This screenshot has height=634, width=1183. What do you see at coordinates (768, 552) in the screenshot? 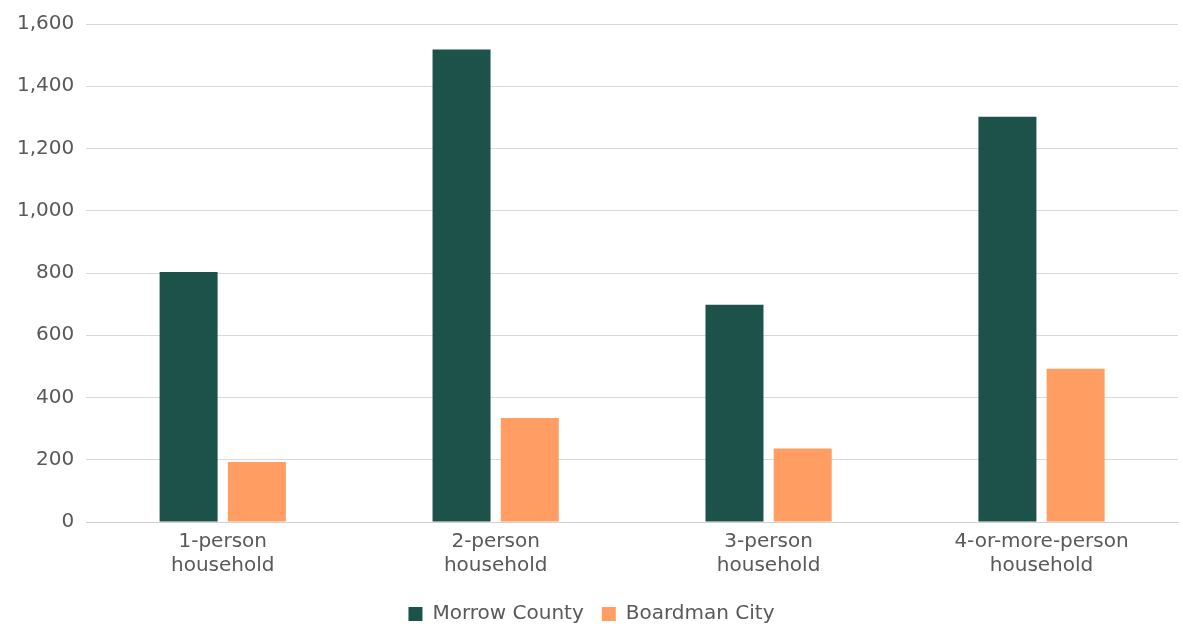
I see `x-tick-label: 3-person household` at bounding box center [768, 552].